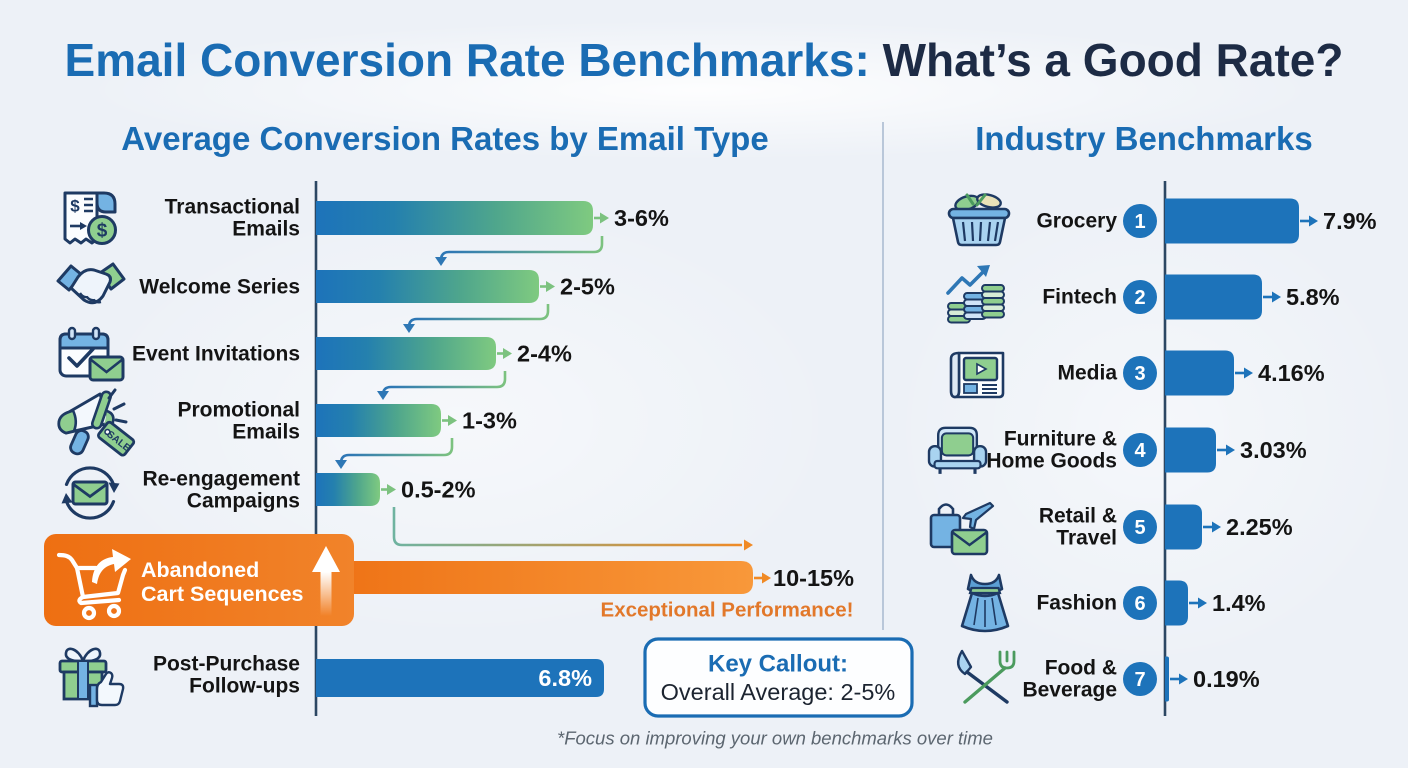 The image size is (1408, 773). What do you see at coordinates (778, 664) in the screenshot?
I see `svg-text: Key Callout:` at bounding box center [778, 664].